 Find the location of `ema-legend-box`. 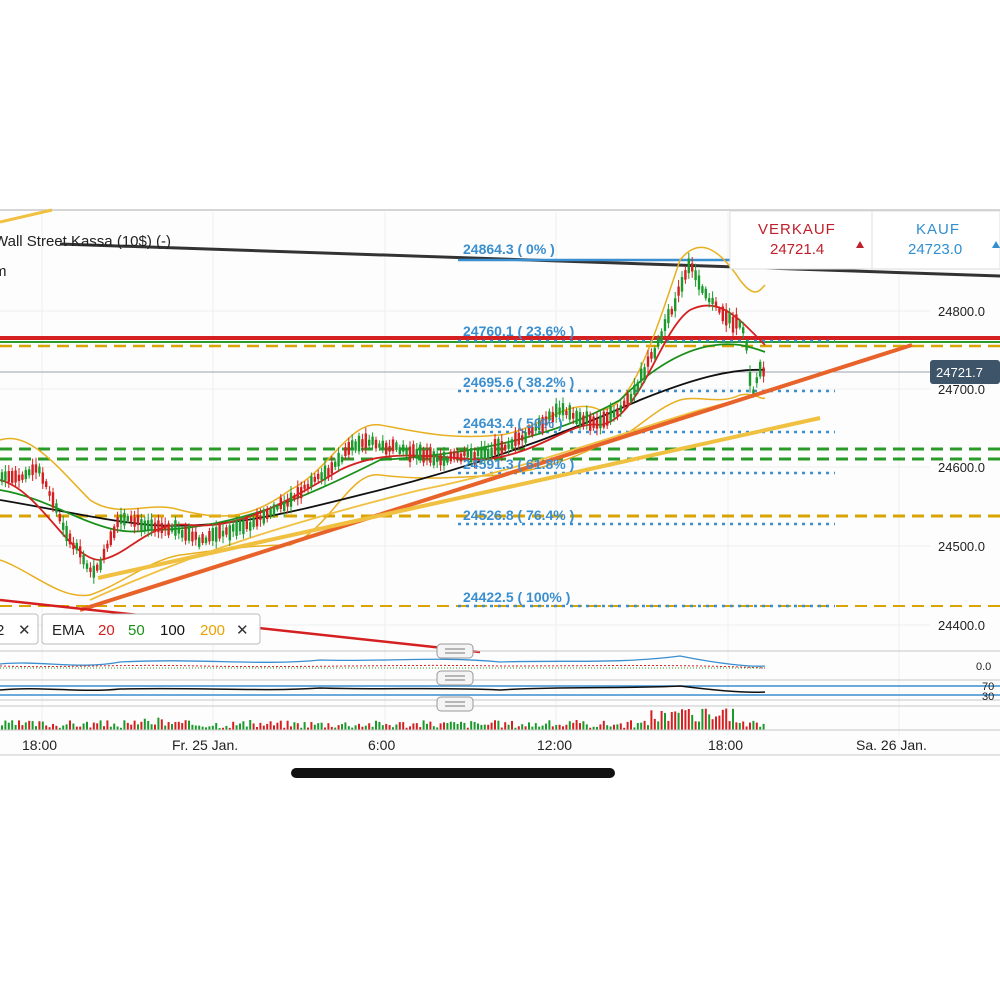

ema-legend-box is located at coordinates (151, 629).